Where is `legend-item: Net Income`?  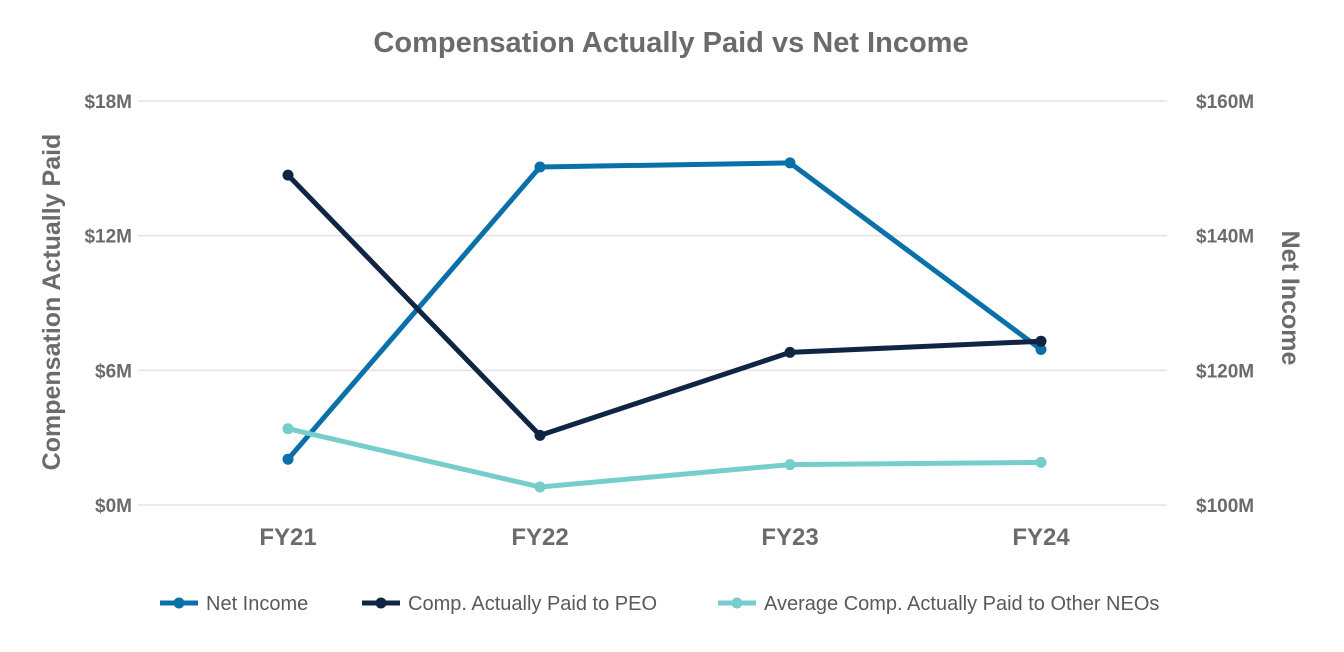
legend-item: Net Income is located at coordinates (234, 604).